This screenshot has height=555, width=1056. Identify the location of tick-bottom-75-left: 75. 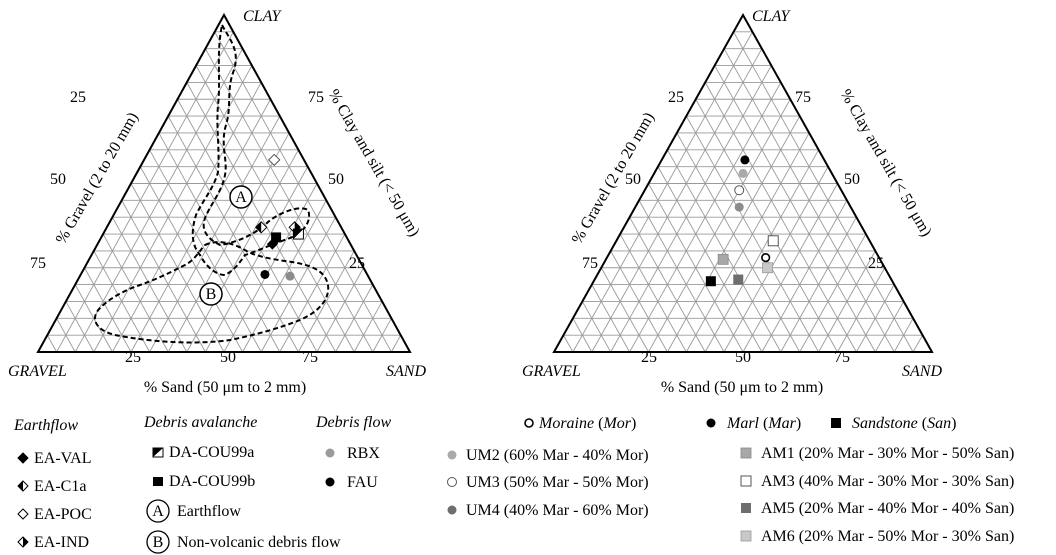
(310, 357).